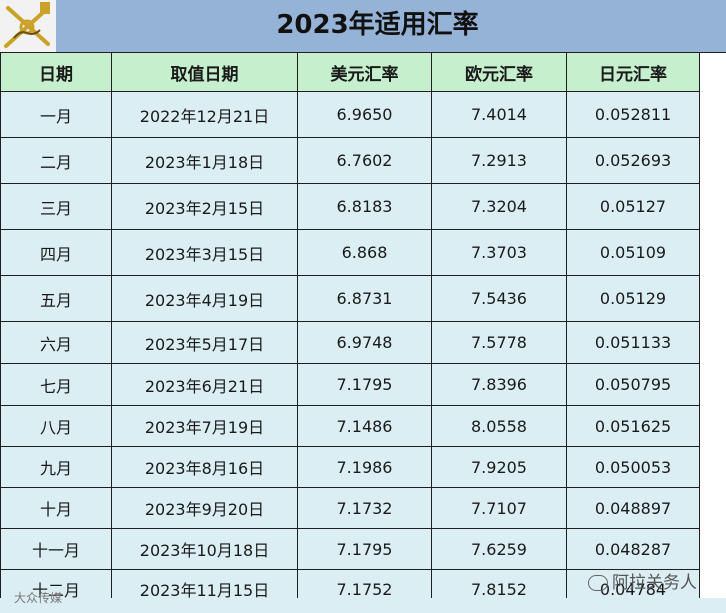  What do you see at coordinates (204, 298) in the screenshot?
I see `date-cell: 2023年4月19日` at bounding box center [204, 298].